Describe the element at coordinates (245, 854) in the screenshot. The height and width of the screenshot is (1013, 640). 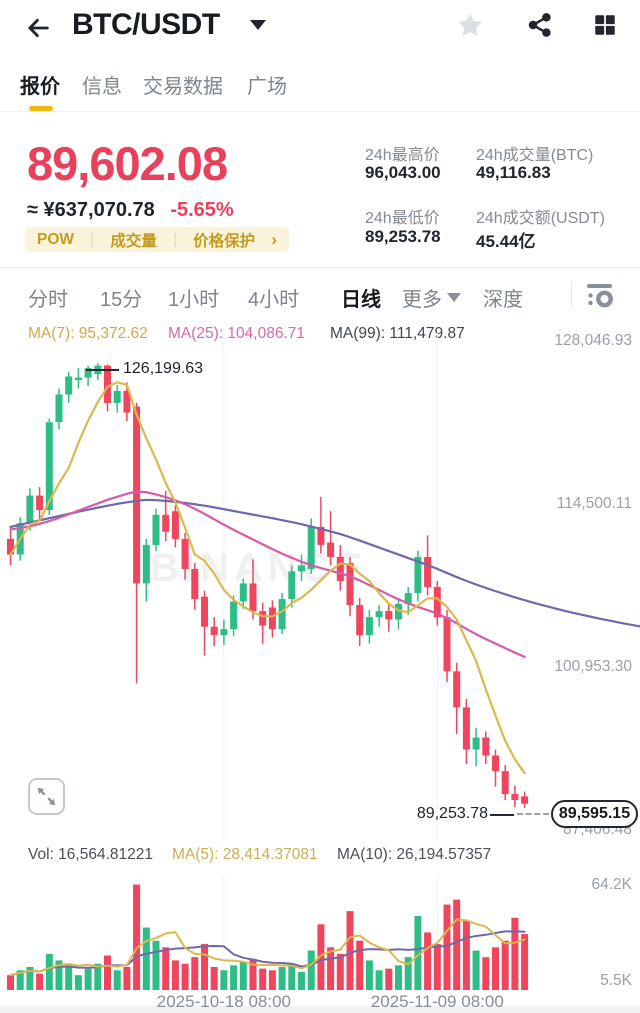
I see `volume-ma5-legend: MA(5): 28,414.37081` at that location.